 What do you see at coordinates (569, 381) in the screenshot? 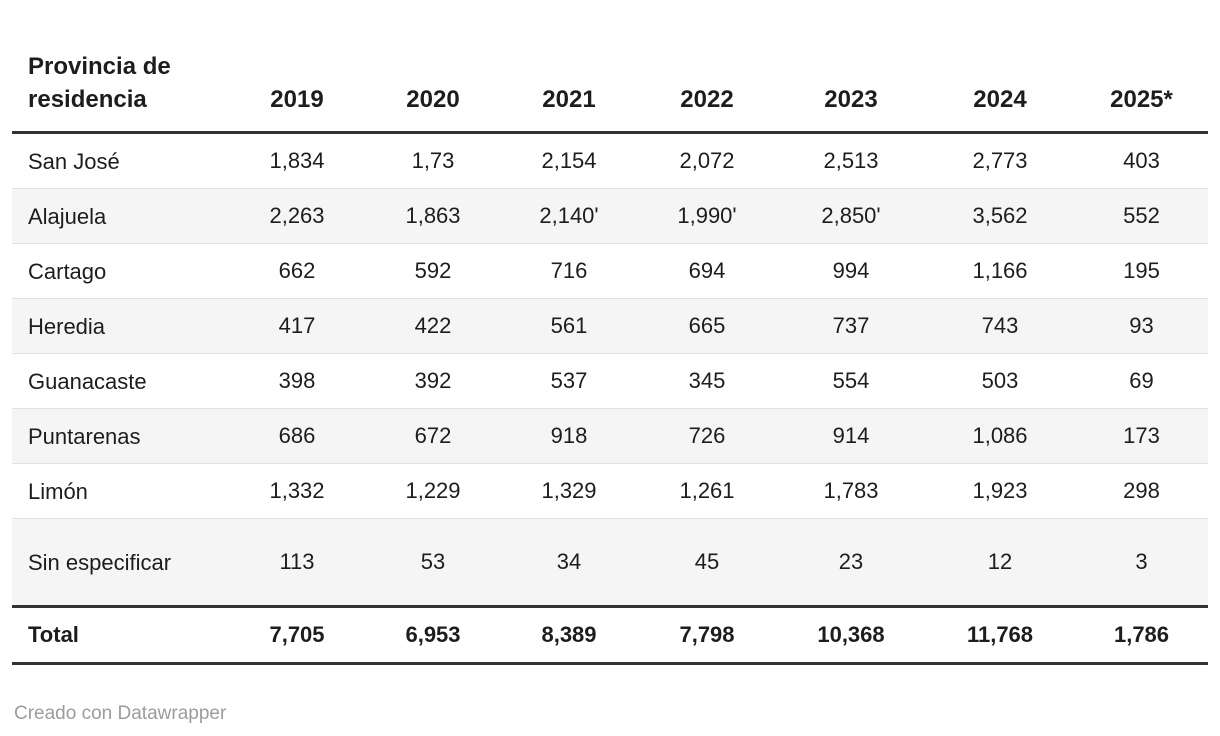
I see `value-cell: 537` at bounding box center [569, 381].